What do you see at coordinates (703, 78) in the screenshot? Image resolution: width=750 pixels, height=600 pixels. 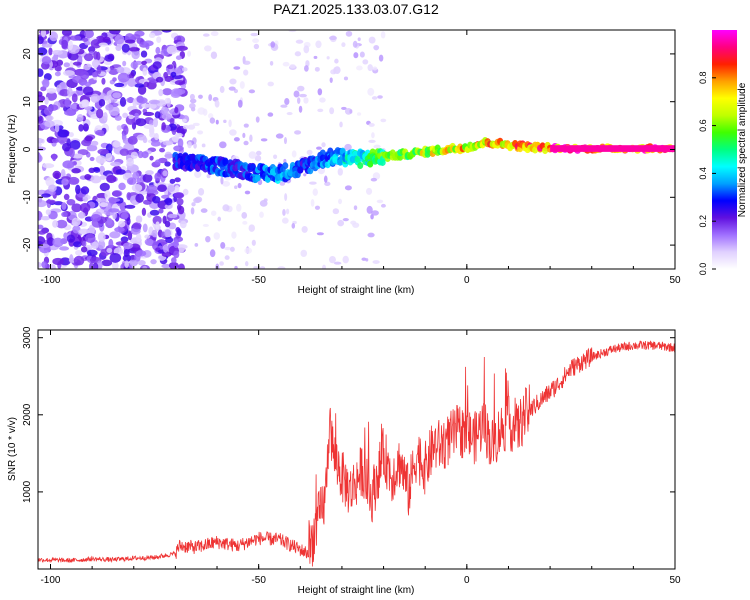 I see `colorbar-tick-label: 0.8` at bounding box center [703, 78].